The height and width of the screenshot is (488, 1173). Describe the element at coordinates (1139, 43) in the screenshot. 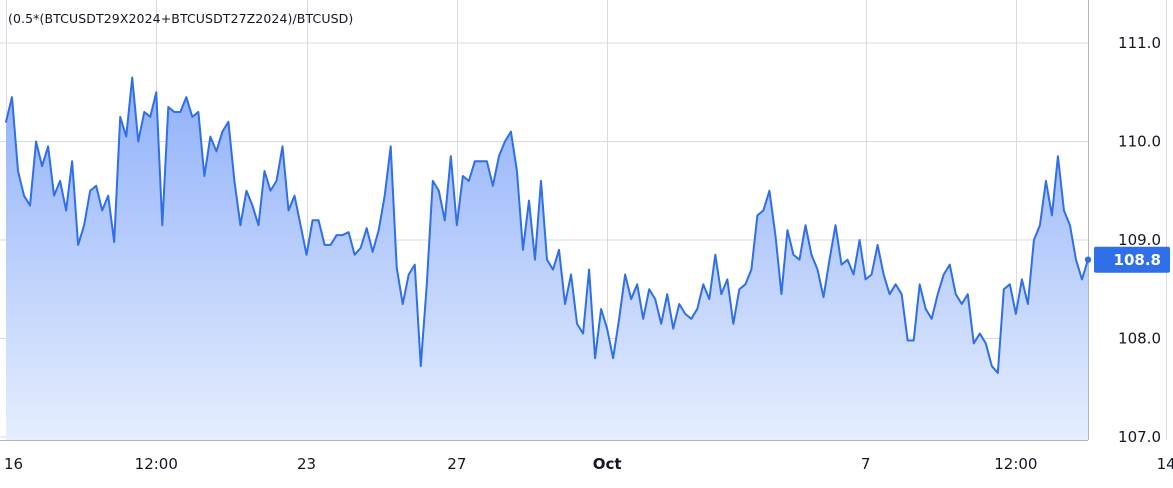

I see `price-tick-label: 111.0` at that location.